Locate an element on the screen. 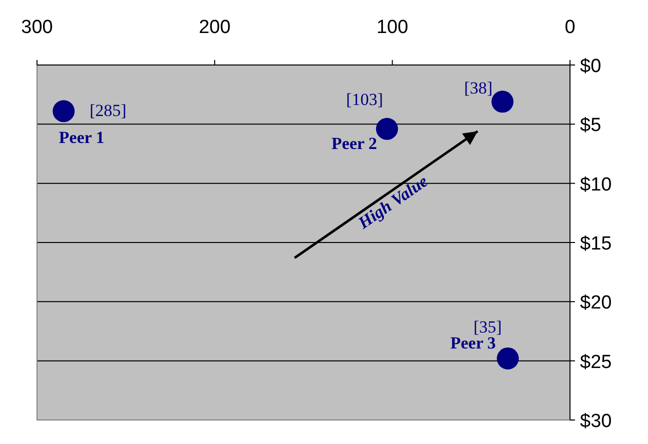  y-tick-label: $0 is located at coordinates (591, 66).